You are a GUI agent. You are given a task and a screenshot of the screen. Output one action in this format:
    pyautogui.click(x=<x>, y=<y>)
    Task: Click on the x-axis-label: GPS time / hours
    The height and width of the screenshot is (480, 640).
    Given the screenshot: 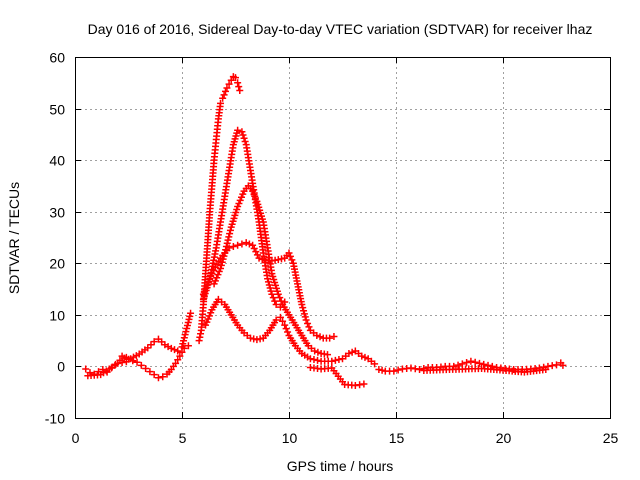 What is the action you would take?
    pyautogui.click(x=340, y=466)
    